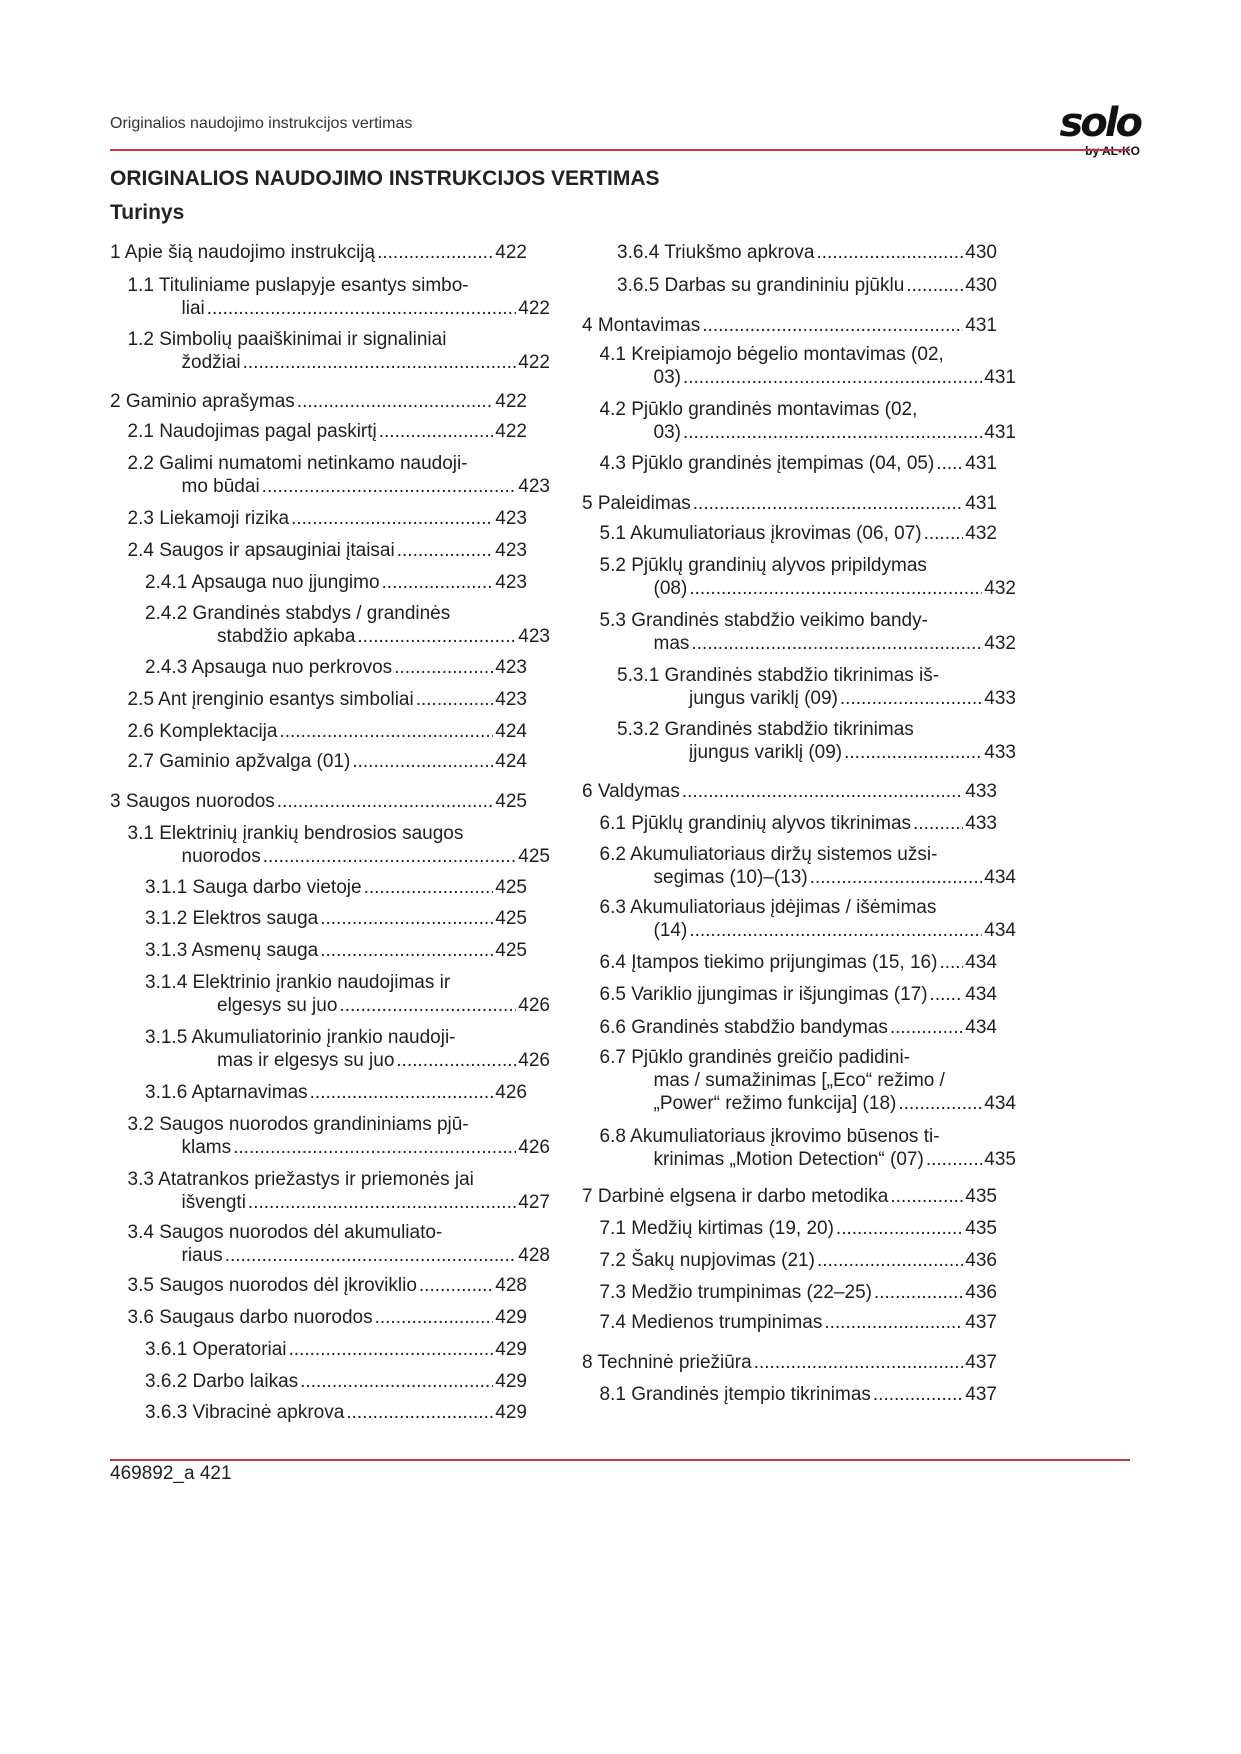  What do you see at coordinates (760, 533) in the screenshot?
I see `toc-entry-title: 5.1 Akumuliatoriaus įkrovimas (06, 07)` at bounding box center [760, 533].